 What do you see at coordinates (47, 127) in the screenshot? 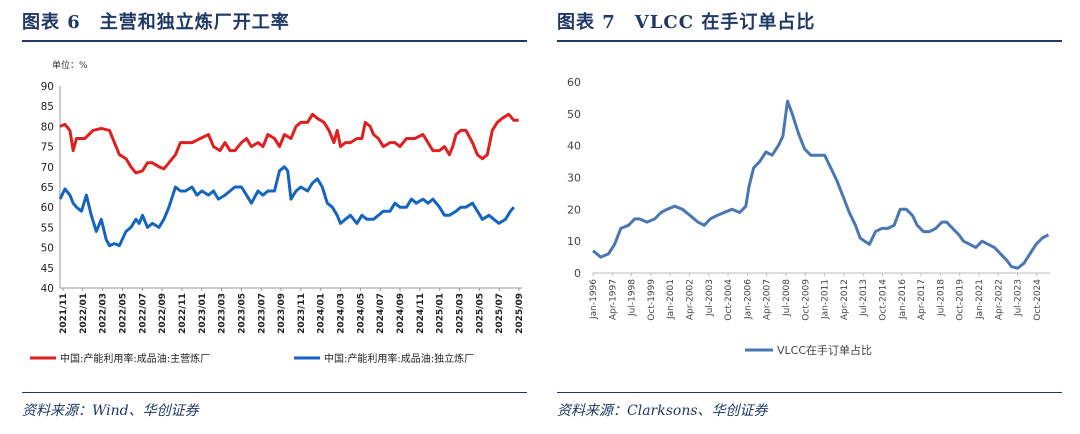
I see `left-y-tick-label: 80` at bounding box center [47, 127].